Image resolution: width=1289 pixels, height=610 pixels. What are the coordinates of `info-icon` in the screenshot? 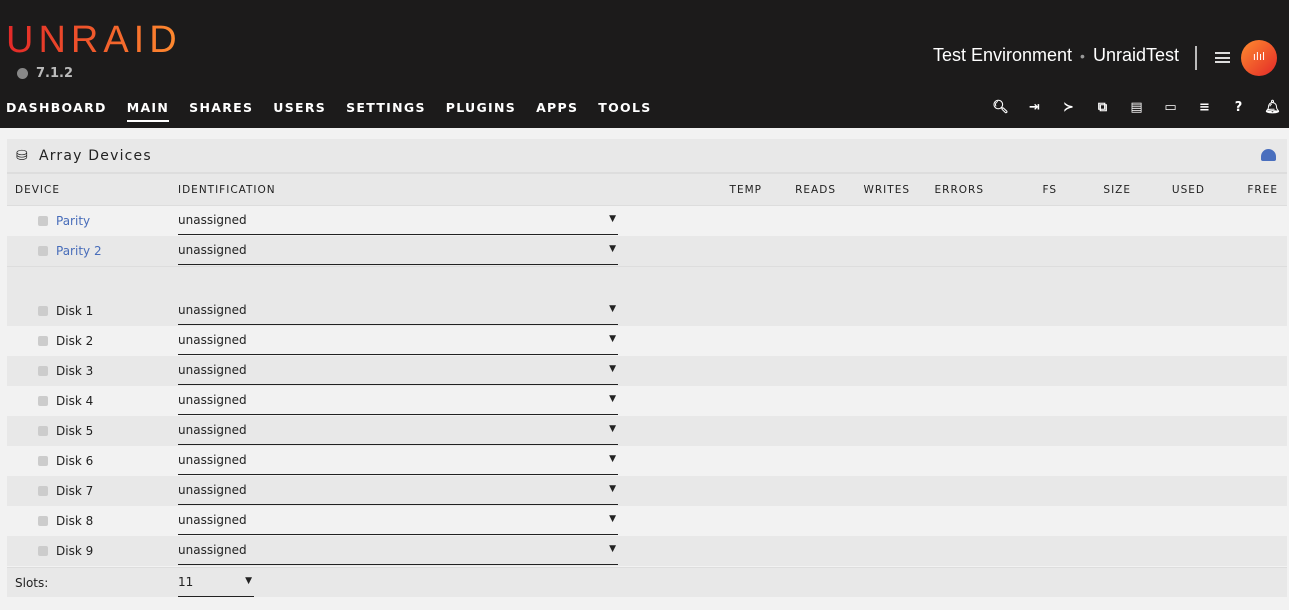 It's located at (22, 73).